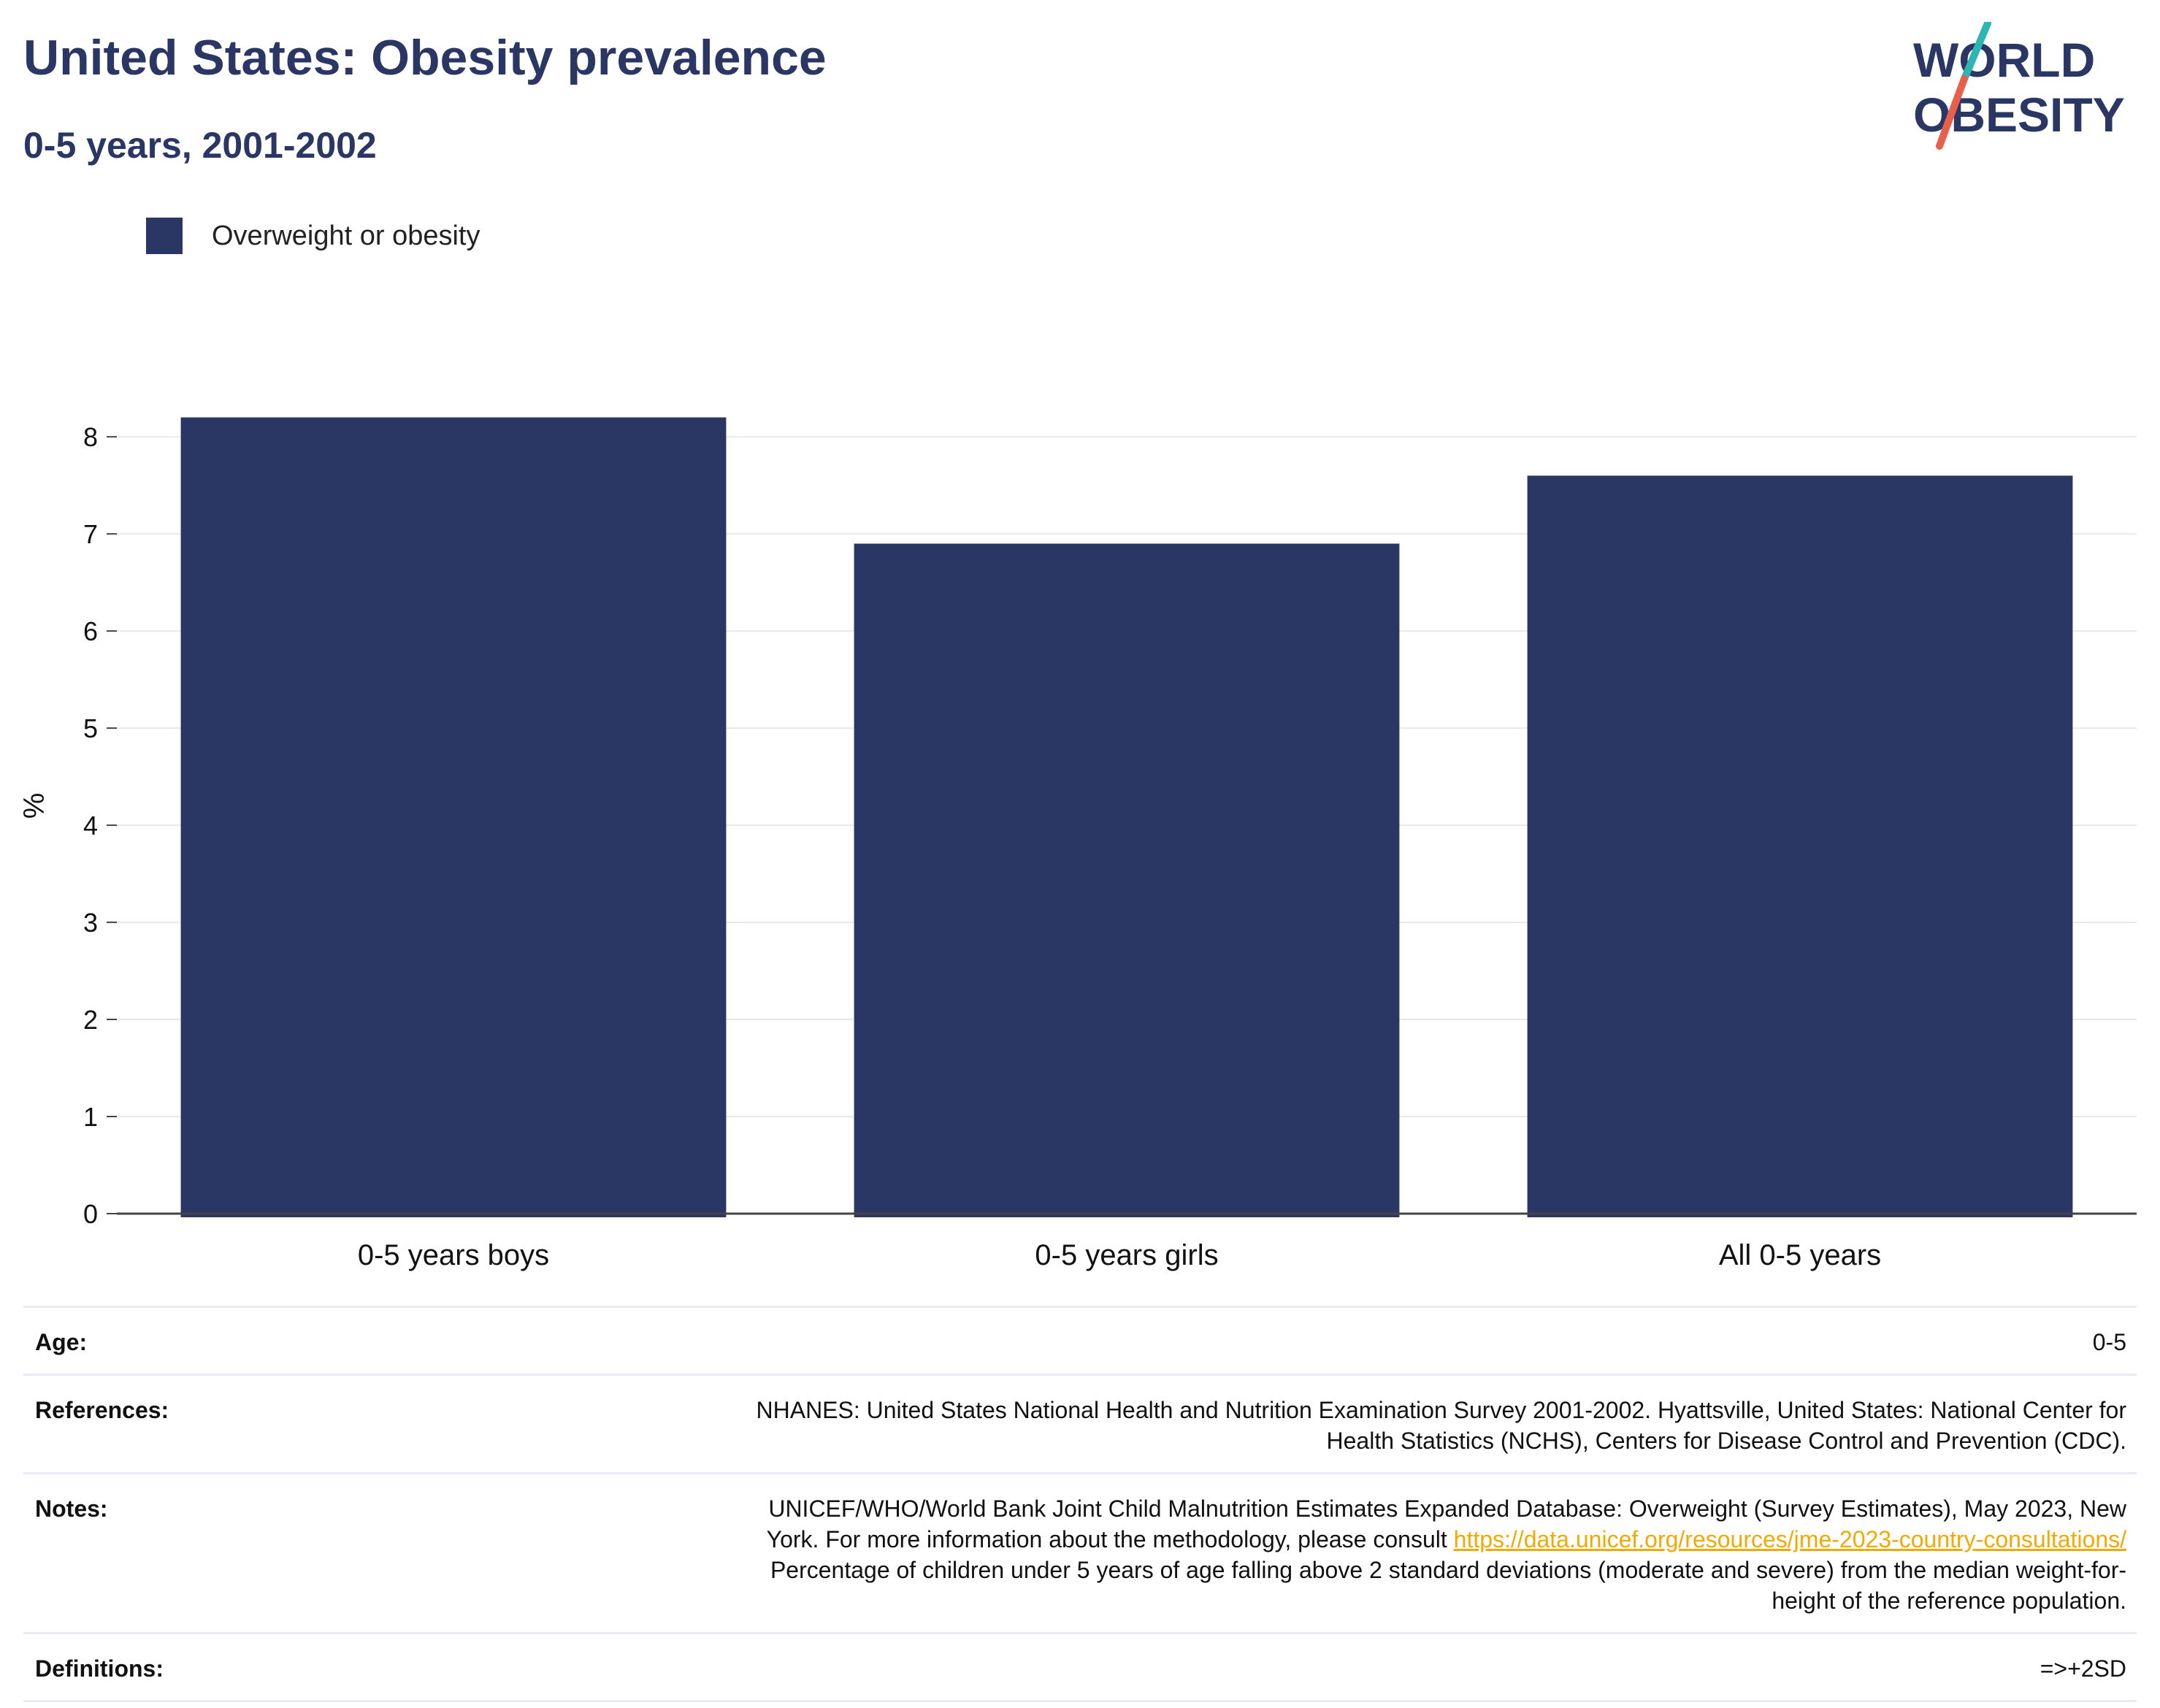  Describe the element at coordinates (90, 923) in the screenshot. I see `y-tick-label: 3` at that location.